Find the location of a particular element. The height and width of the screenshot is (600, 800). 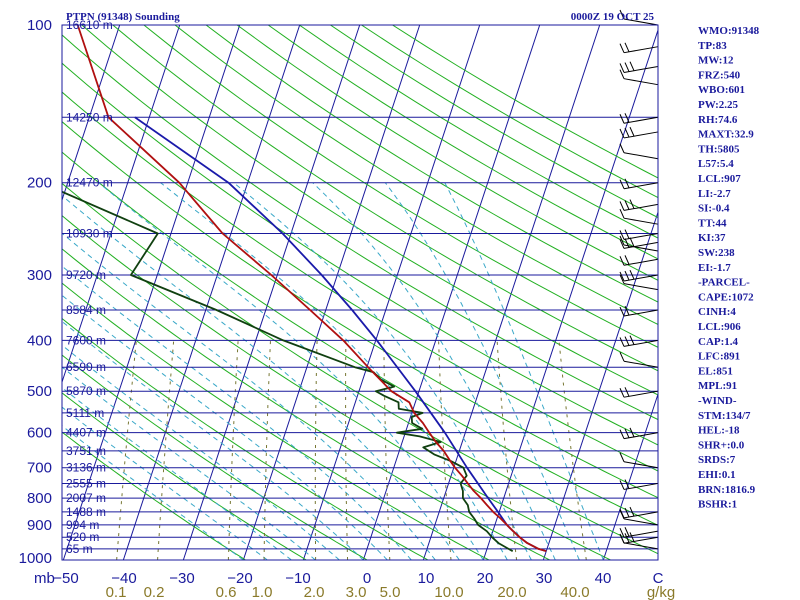

height-label: 3136 m is located at coordinates (86, 468).